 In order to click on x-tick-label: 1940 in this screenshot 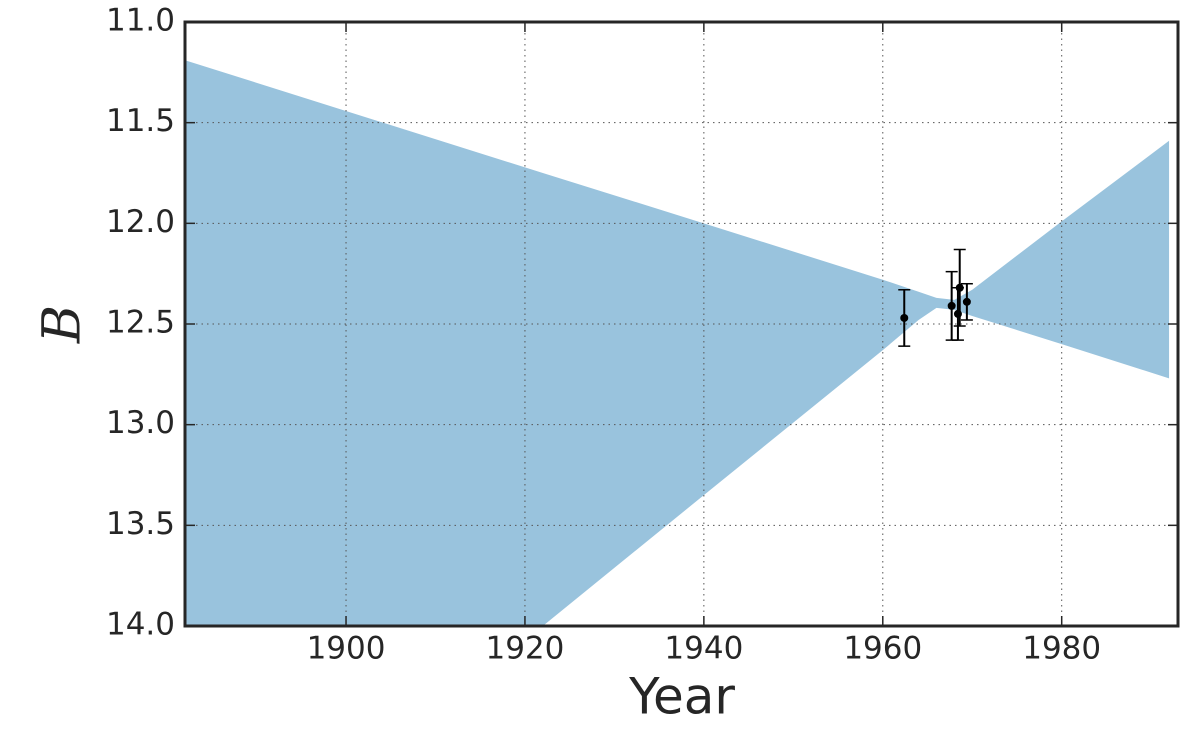, I will do `click(703, 649)`.